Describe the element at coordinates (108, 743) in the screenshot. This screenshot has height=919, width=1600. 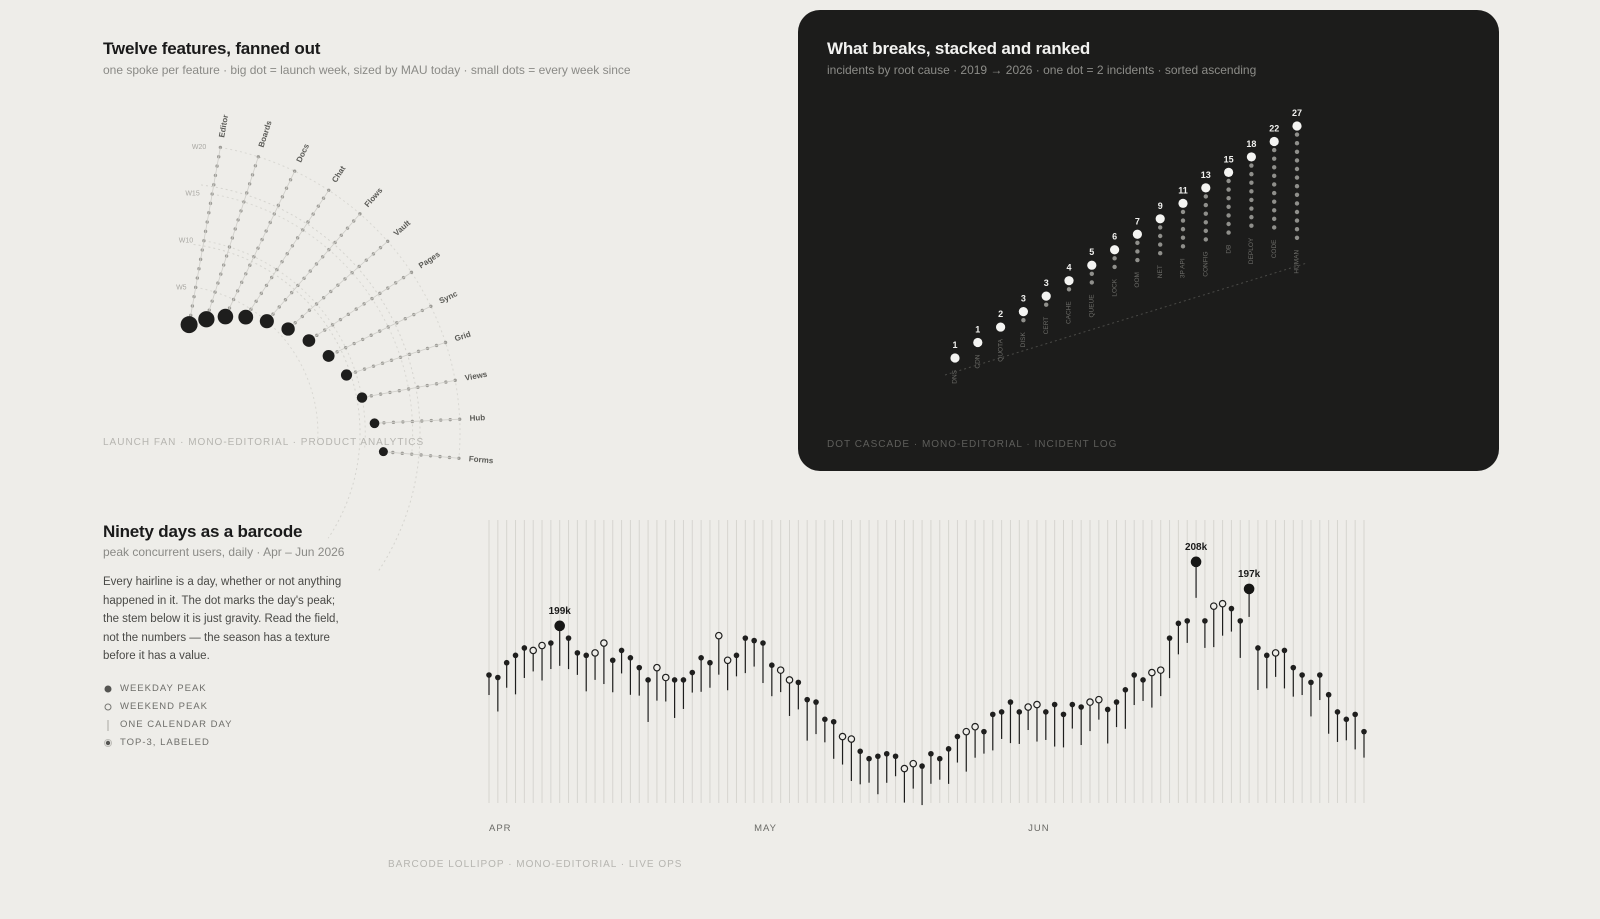
I see `ringed-dot-icon` at that location.